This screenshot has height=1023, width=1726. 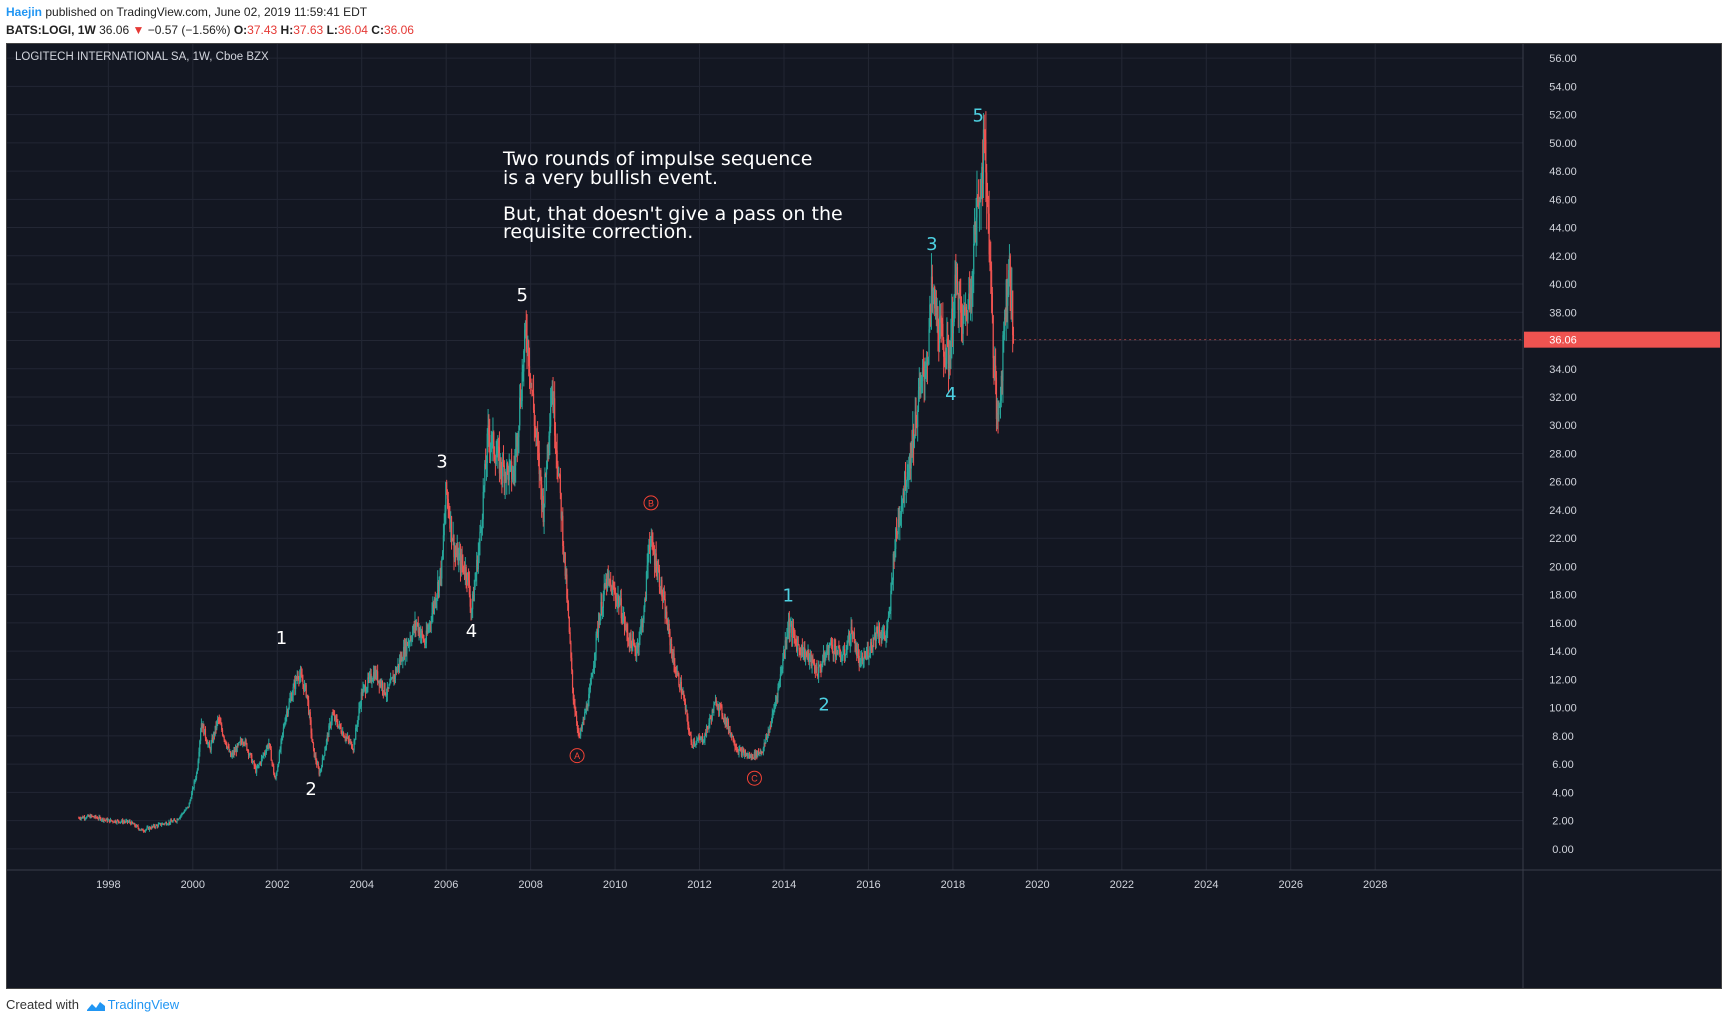 What do you see at coordinates (281, 638) in the screenshot?
I see `wave-label: 1` at bounding box center [281, 638].